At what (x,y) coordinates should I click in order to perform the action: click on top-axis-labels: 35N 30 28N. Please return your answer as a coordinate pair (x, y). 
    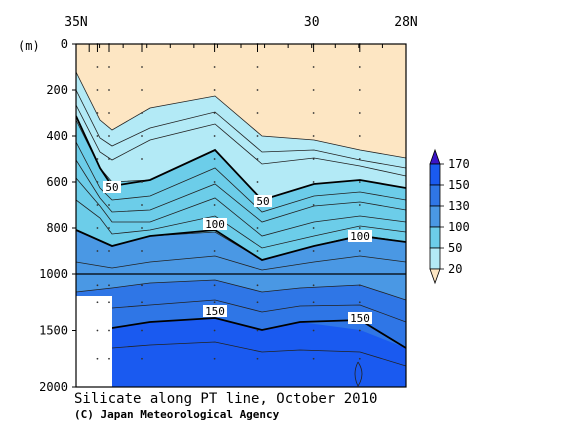
    Looking at the image, I should click on (240, 22).